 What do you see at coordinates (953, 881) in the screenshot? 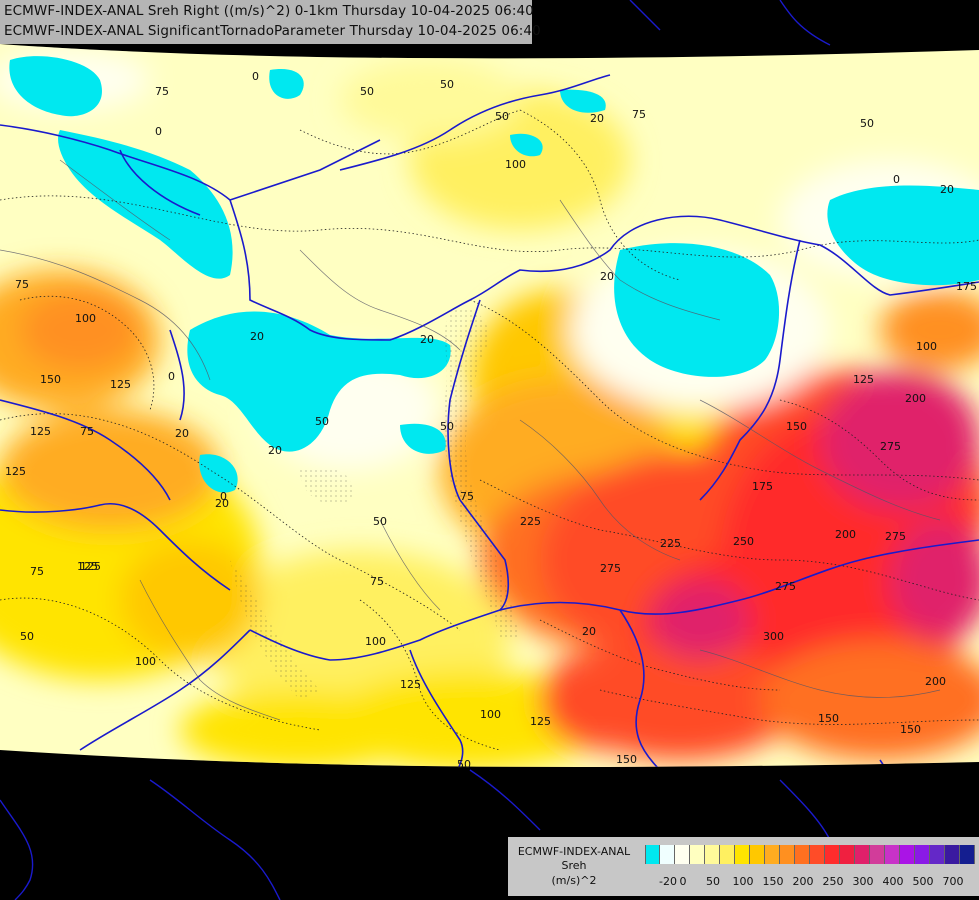
I see `legend-tick-label: 700` at bounding box center [953, 881].